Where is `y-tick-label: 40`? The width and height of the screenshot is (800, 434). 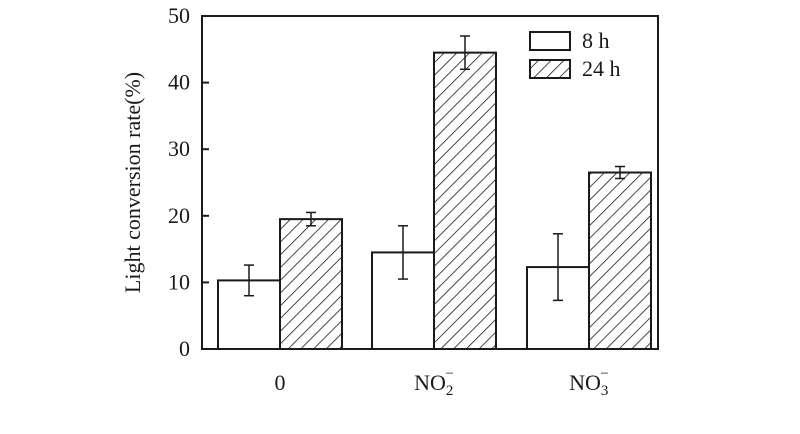 y-tick-label: 40 is located at coordinates (179, 82).